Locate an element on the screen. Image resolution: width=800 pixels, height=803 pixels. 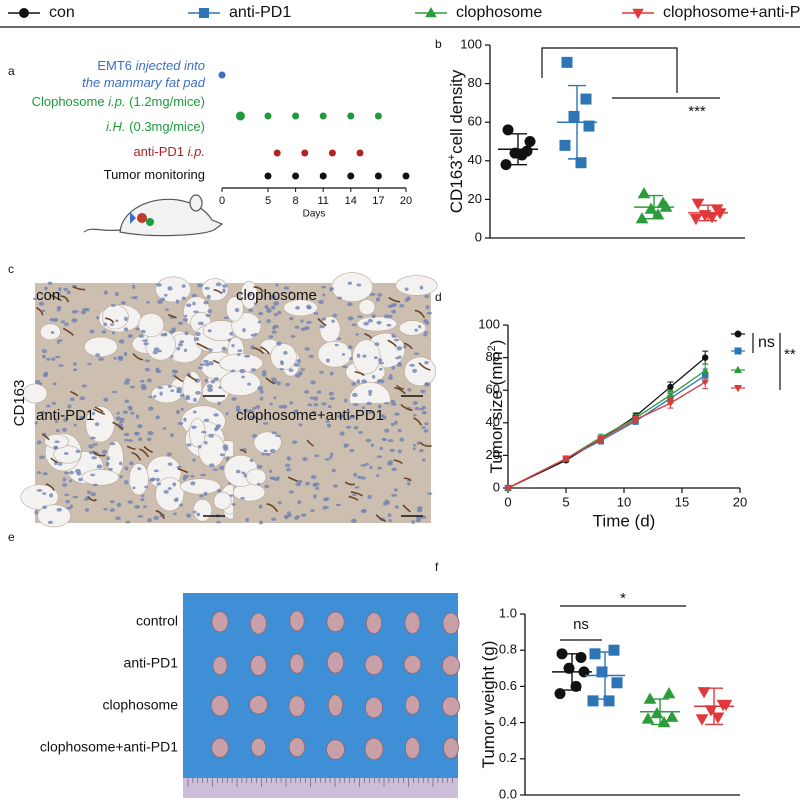
legend-marker is located at coordinates (24, 13).